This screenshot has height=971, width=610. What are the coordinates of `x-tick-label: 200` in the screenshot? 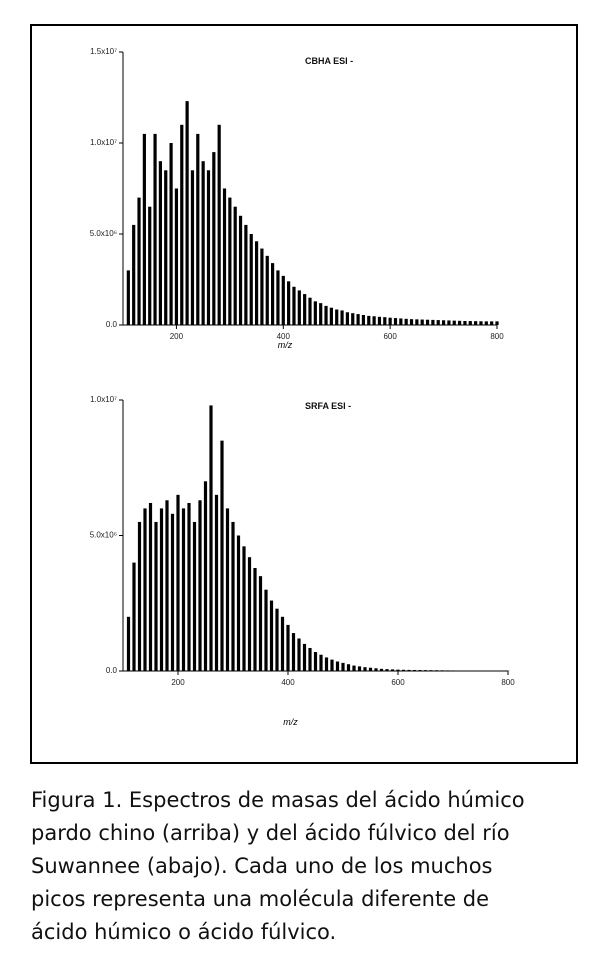 It's located at (177, 336).